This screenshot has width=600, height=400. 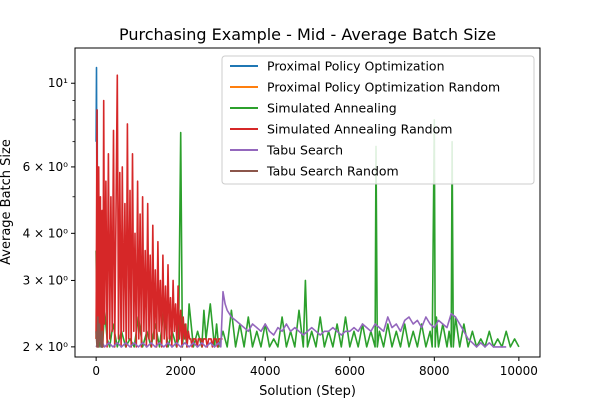 I want to click on x-axis-label: Solution (Step), so click(x=307, y=391).